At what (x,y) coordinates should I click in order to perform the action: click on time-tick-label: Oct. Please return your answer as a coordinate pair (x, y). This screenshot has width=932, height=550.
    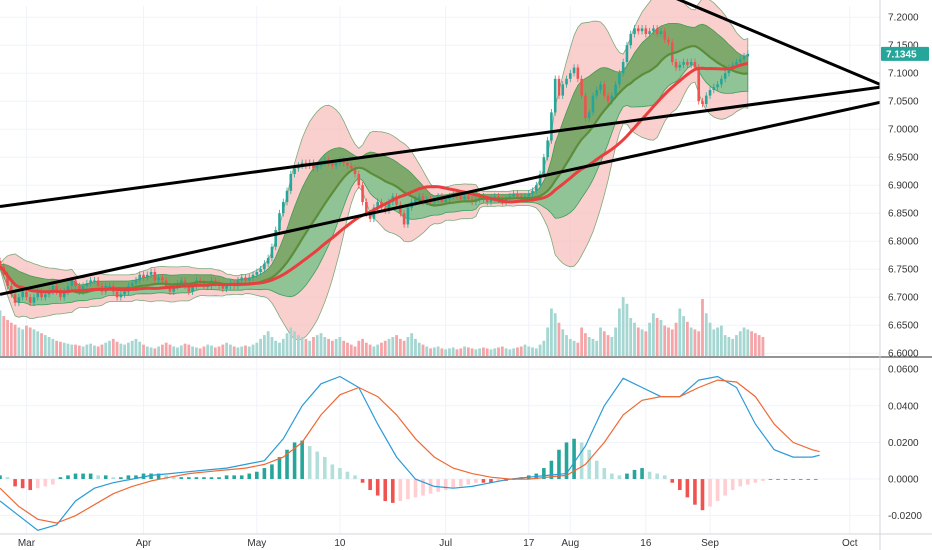
    Looking at the image, I should click on (850, 543).